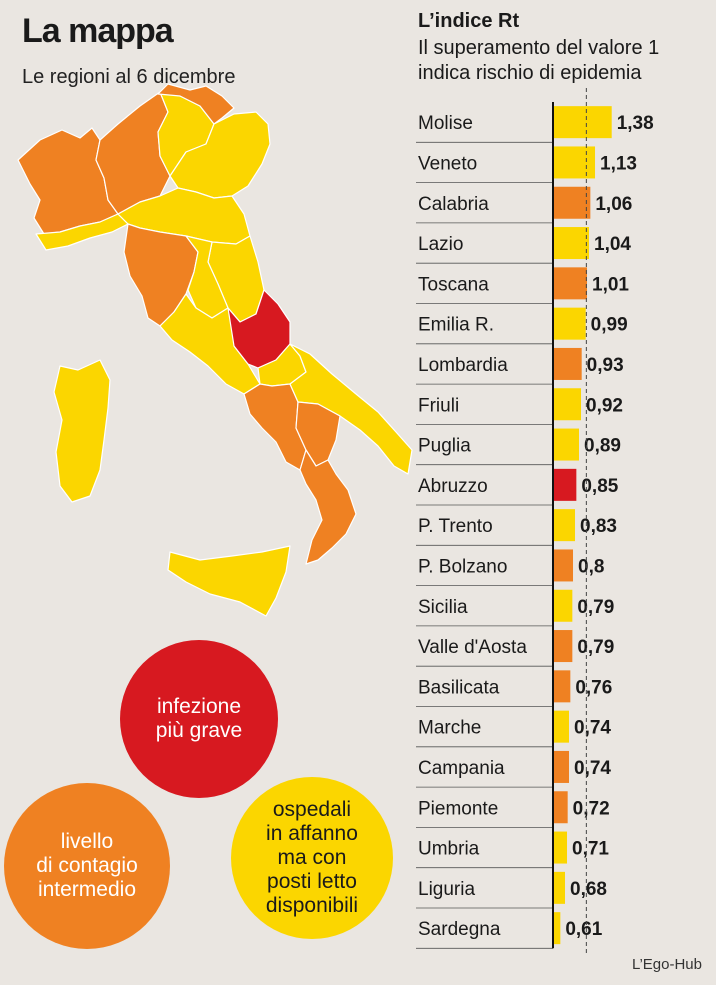  What do you see at coordinates (610, 284) in the screenshot?
I see `value-label: 1,01` at bounding box center [610, 284].